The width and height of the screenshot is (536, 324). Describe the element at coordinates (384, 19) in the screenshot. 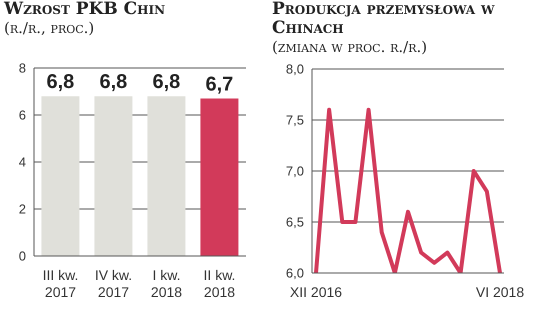

I see `chart-title: Produkcja przemysłowa w Chinach` at that location.